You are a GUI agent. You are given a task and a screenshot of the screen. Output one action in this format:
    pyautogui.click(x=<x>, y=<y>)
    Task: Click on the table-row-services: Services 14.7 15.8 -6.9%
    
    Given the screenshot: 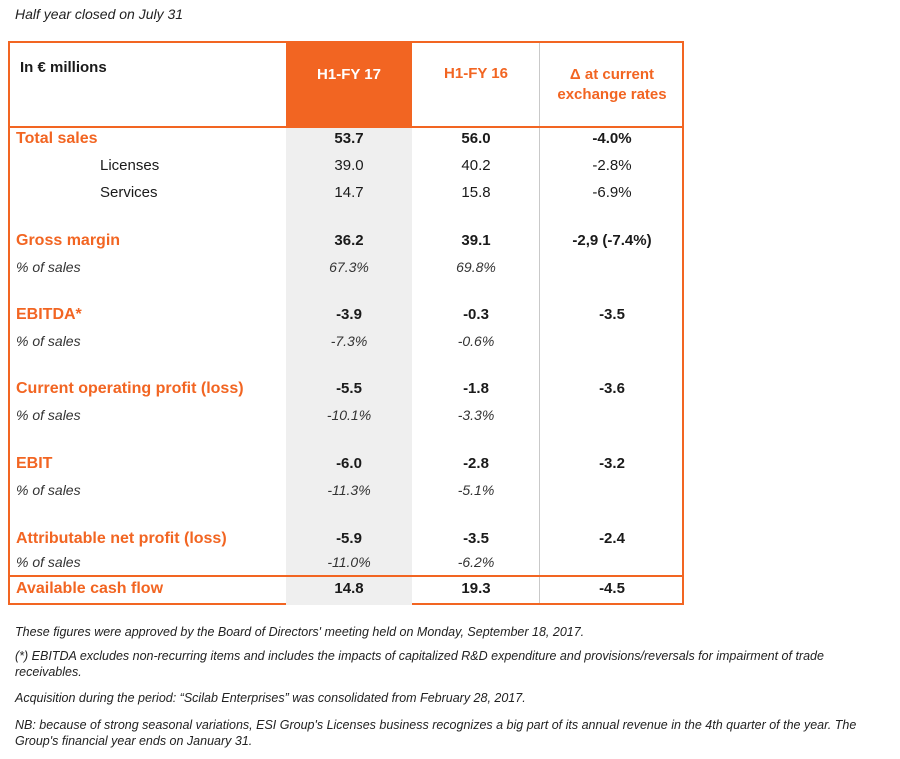 What is the action you would take?
    pyautogui.click(x=346, y=195)
    